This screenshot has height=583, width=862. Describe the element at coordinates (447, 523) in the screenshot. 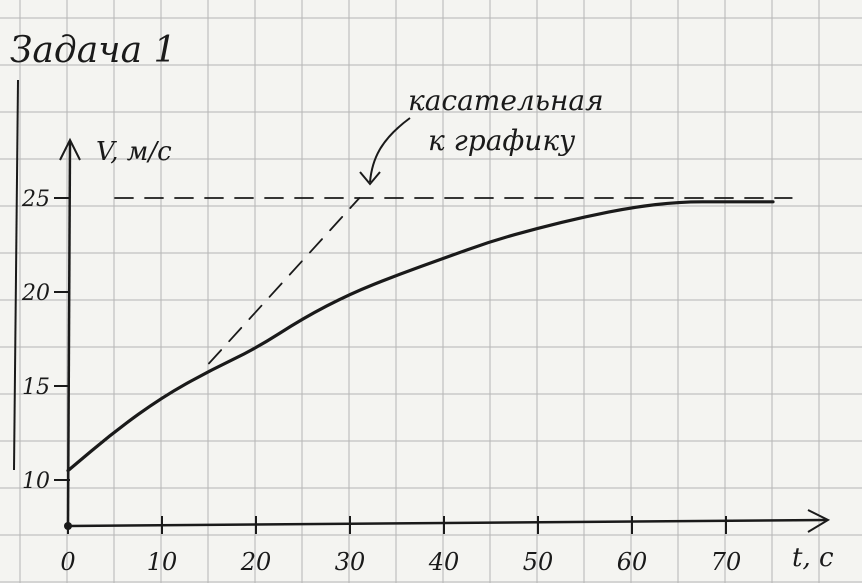

I see `x-axis` at that location.